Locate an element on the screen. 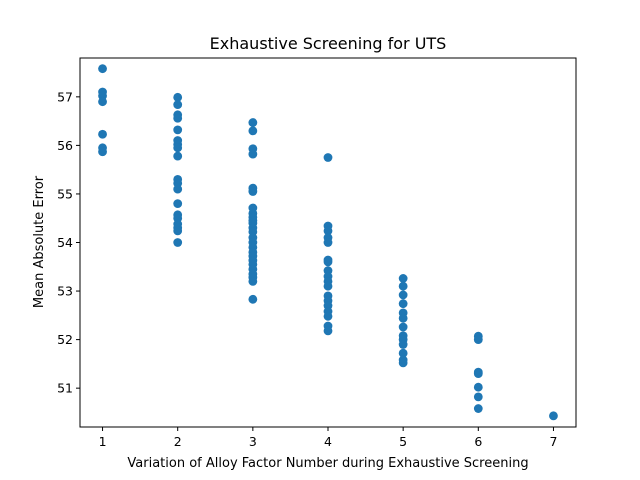 Image resolution: width=640 pixels, height=480 pixels. y-tick-label: 52 is located at coordinates (65, 339).